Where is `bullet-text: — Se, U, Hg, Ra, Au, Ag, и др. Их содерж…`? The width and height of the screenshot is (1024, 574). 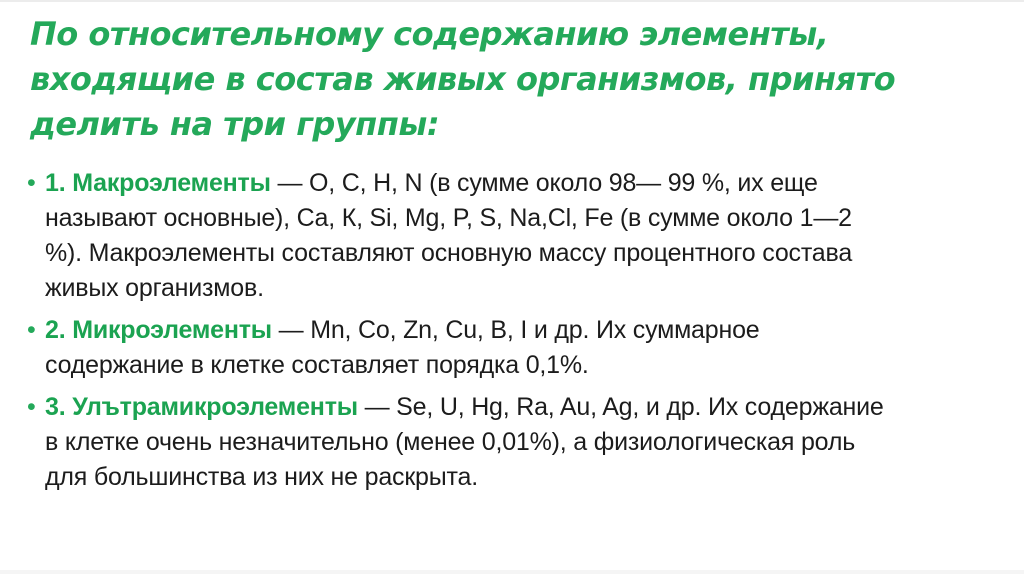
bullet-text: — Se, U, Hg, Ra, Au, Ag, и др. Их содерж… is located at coordinates (464, 442).